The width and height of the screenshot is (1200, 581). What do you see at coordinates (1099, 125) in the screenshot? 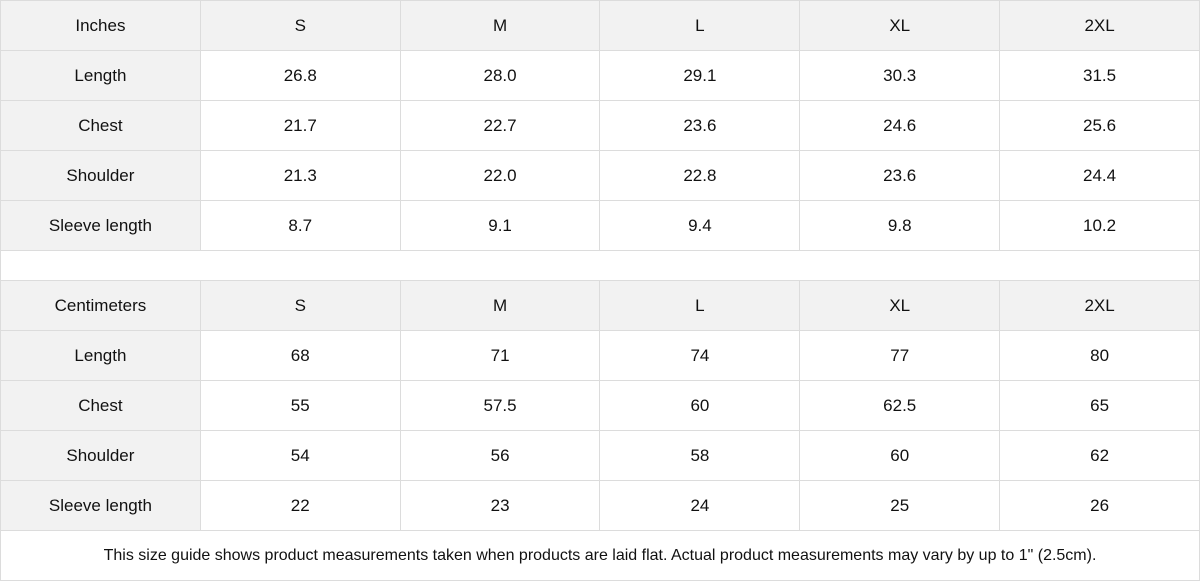
I see `measurement-cell: 25.6` at bounding box center [1099, 125].